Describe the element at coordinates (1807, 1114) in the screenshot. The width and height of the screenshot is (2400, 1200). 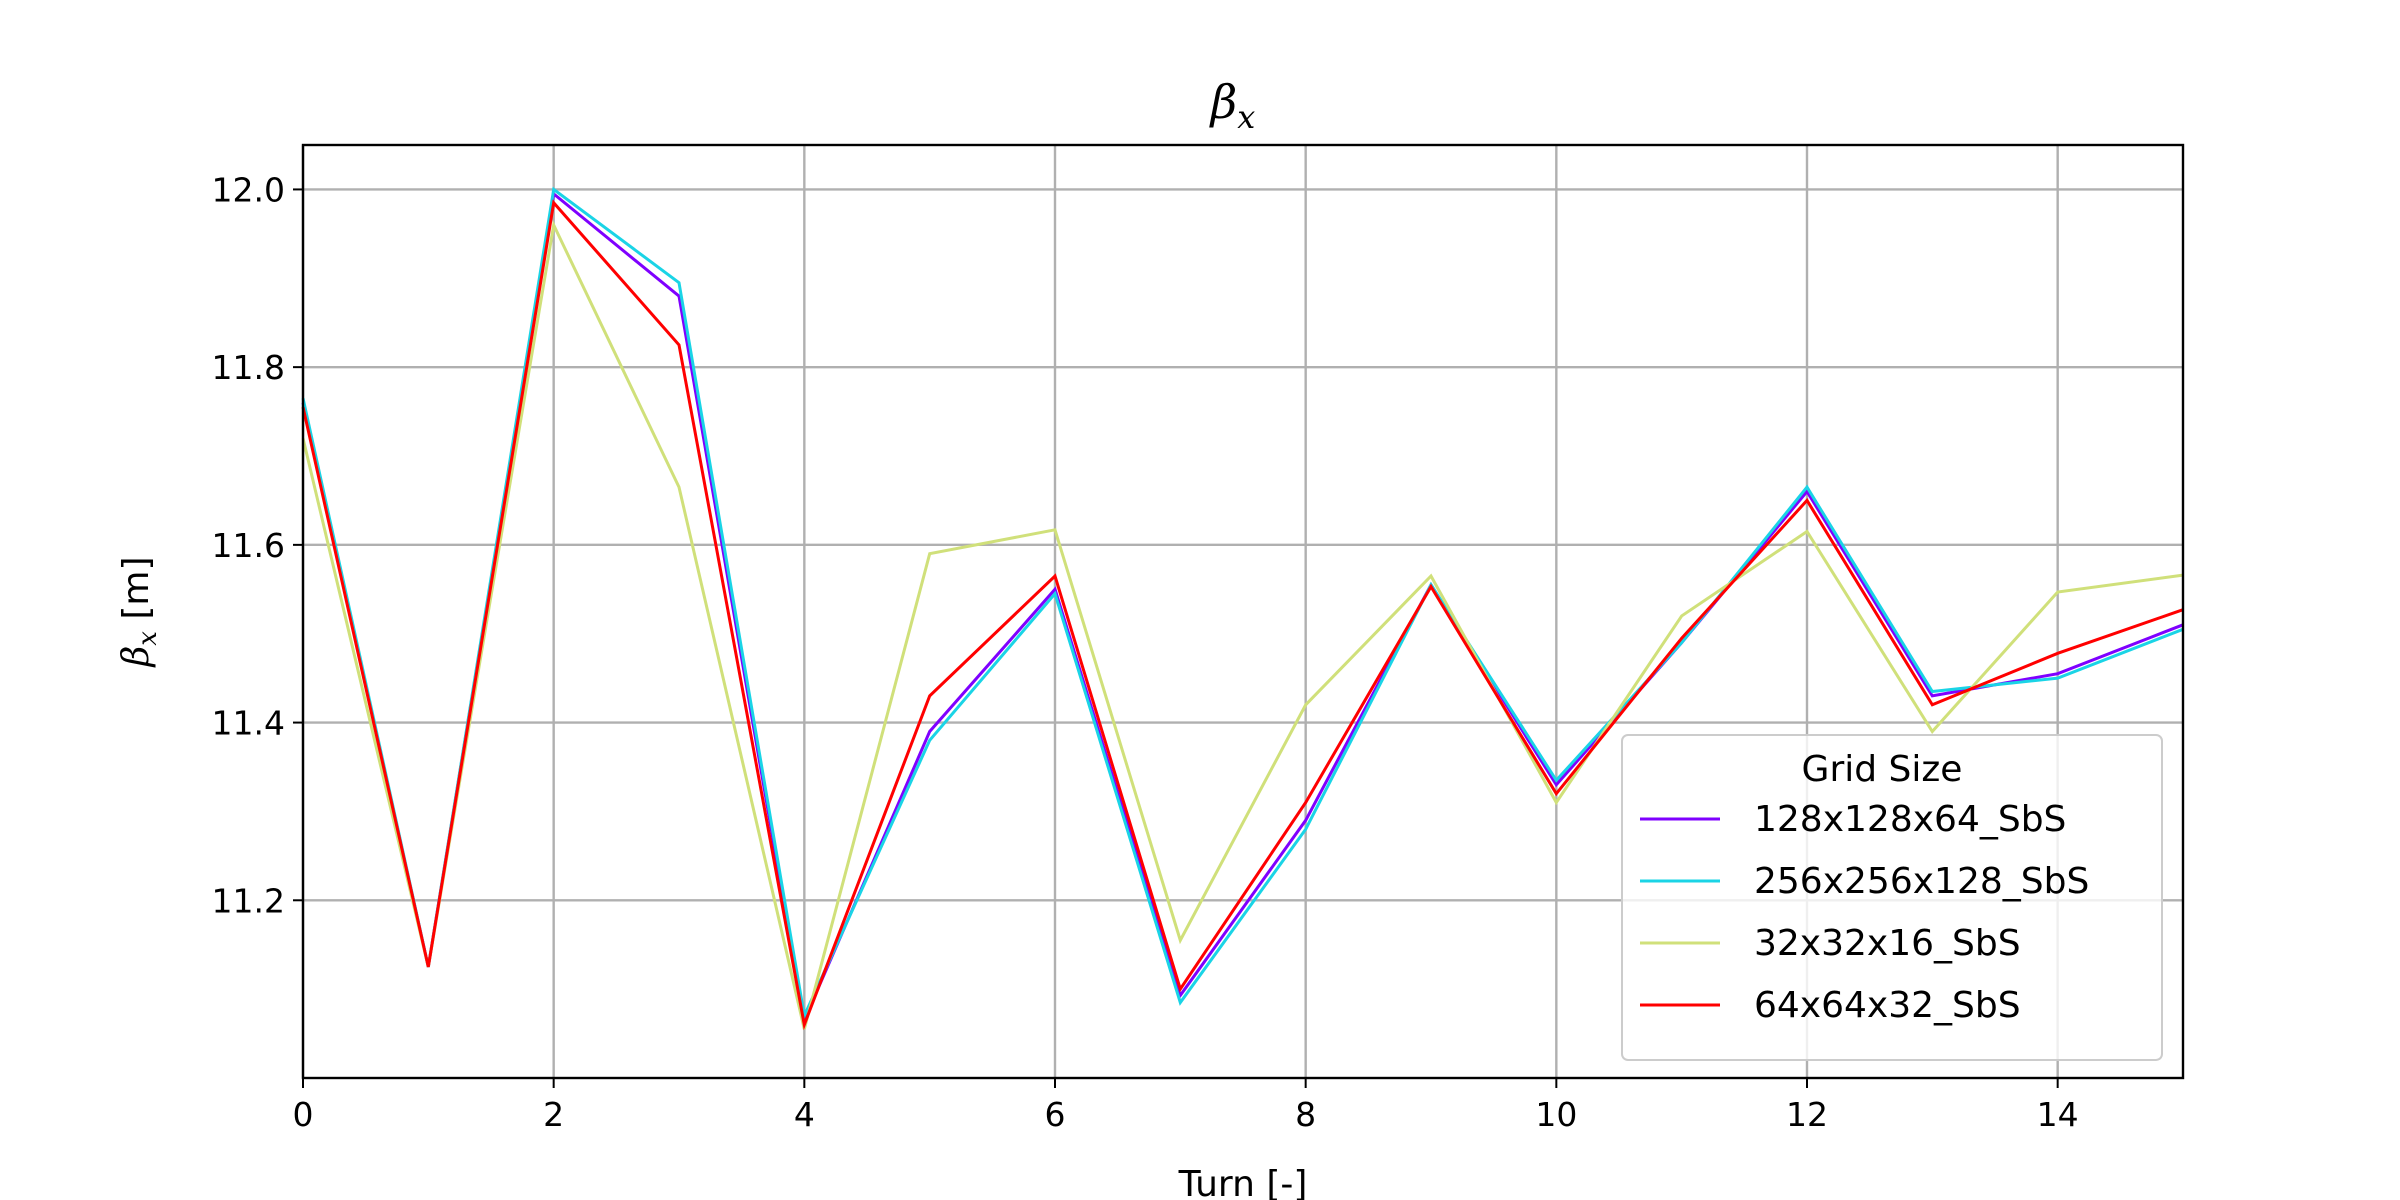
I see `x-tick-label: 12` at that location.